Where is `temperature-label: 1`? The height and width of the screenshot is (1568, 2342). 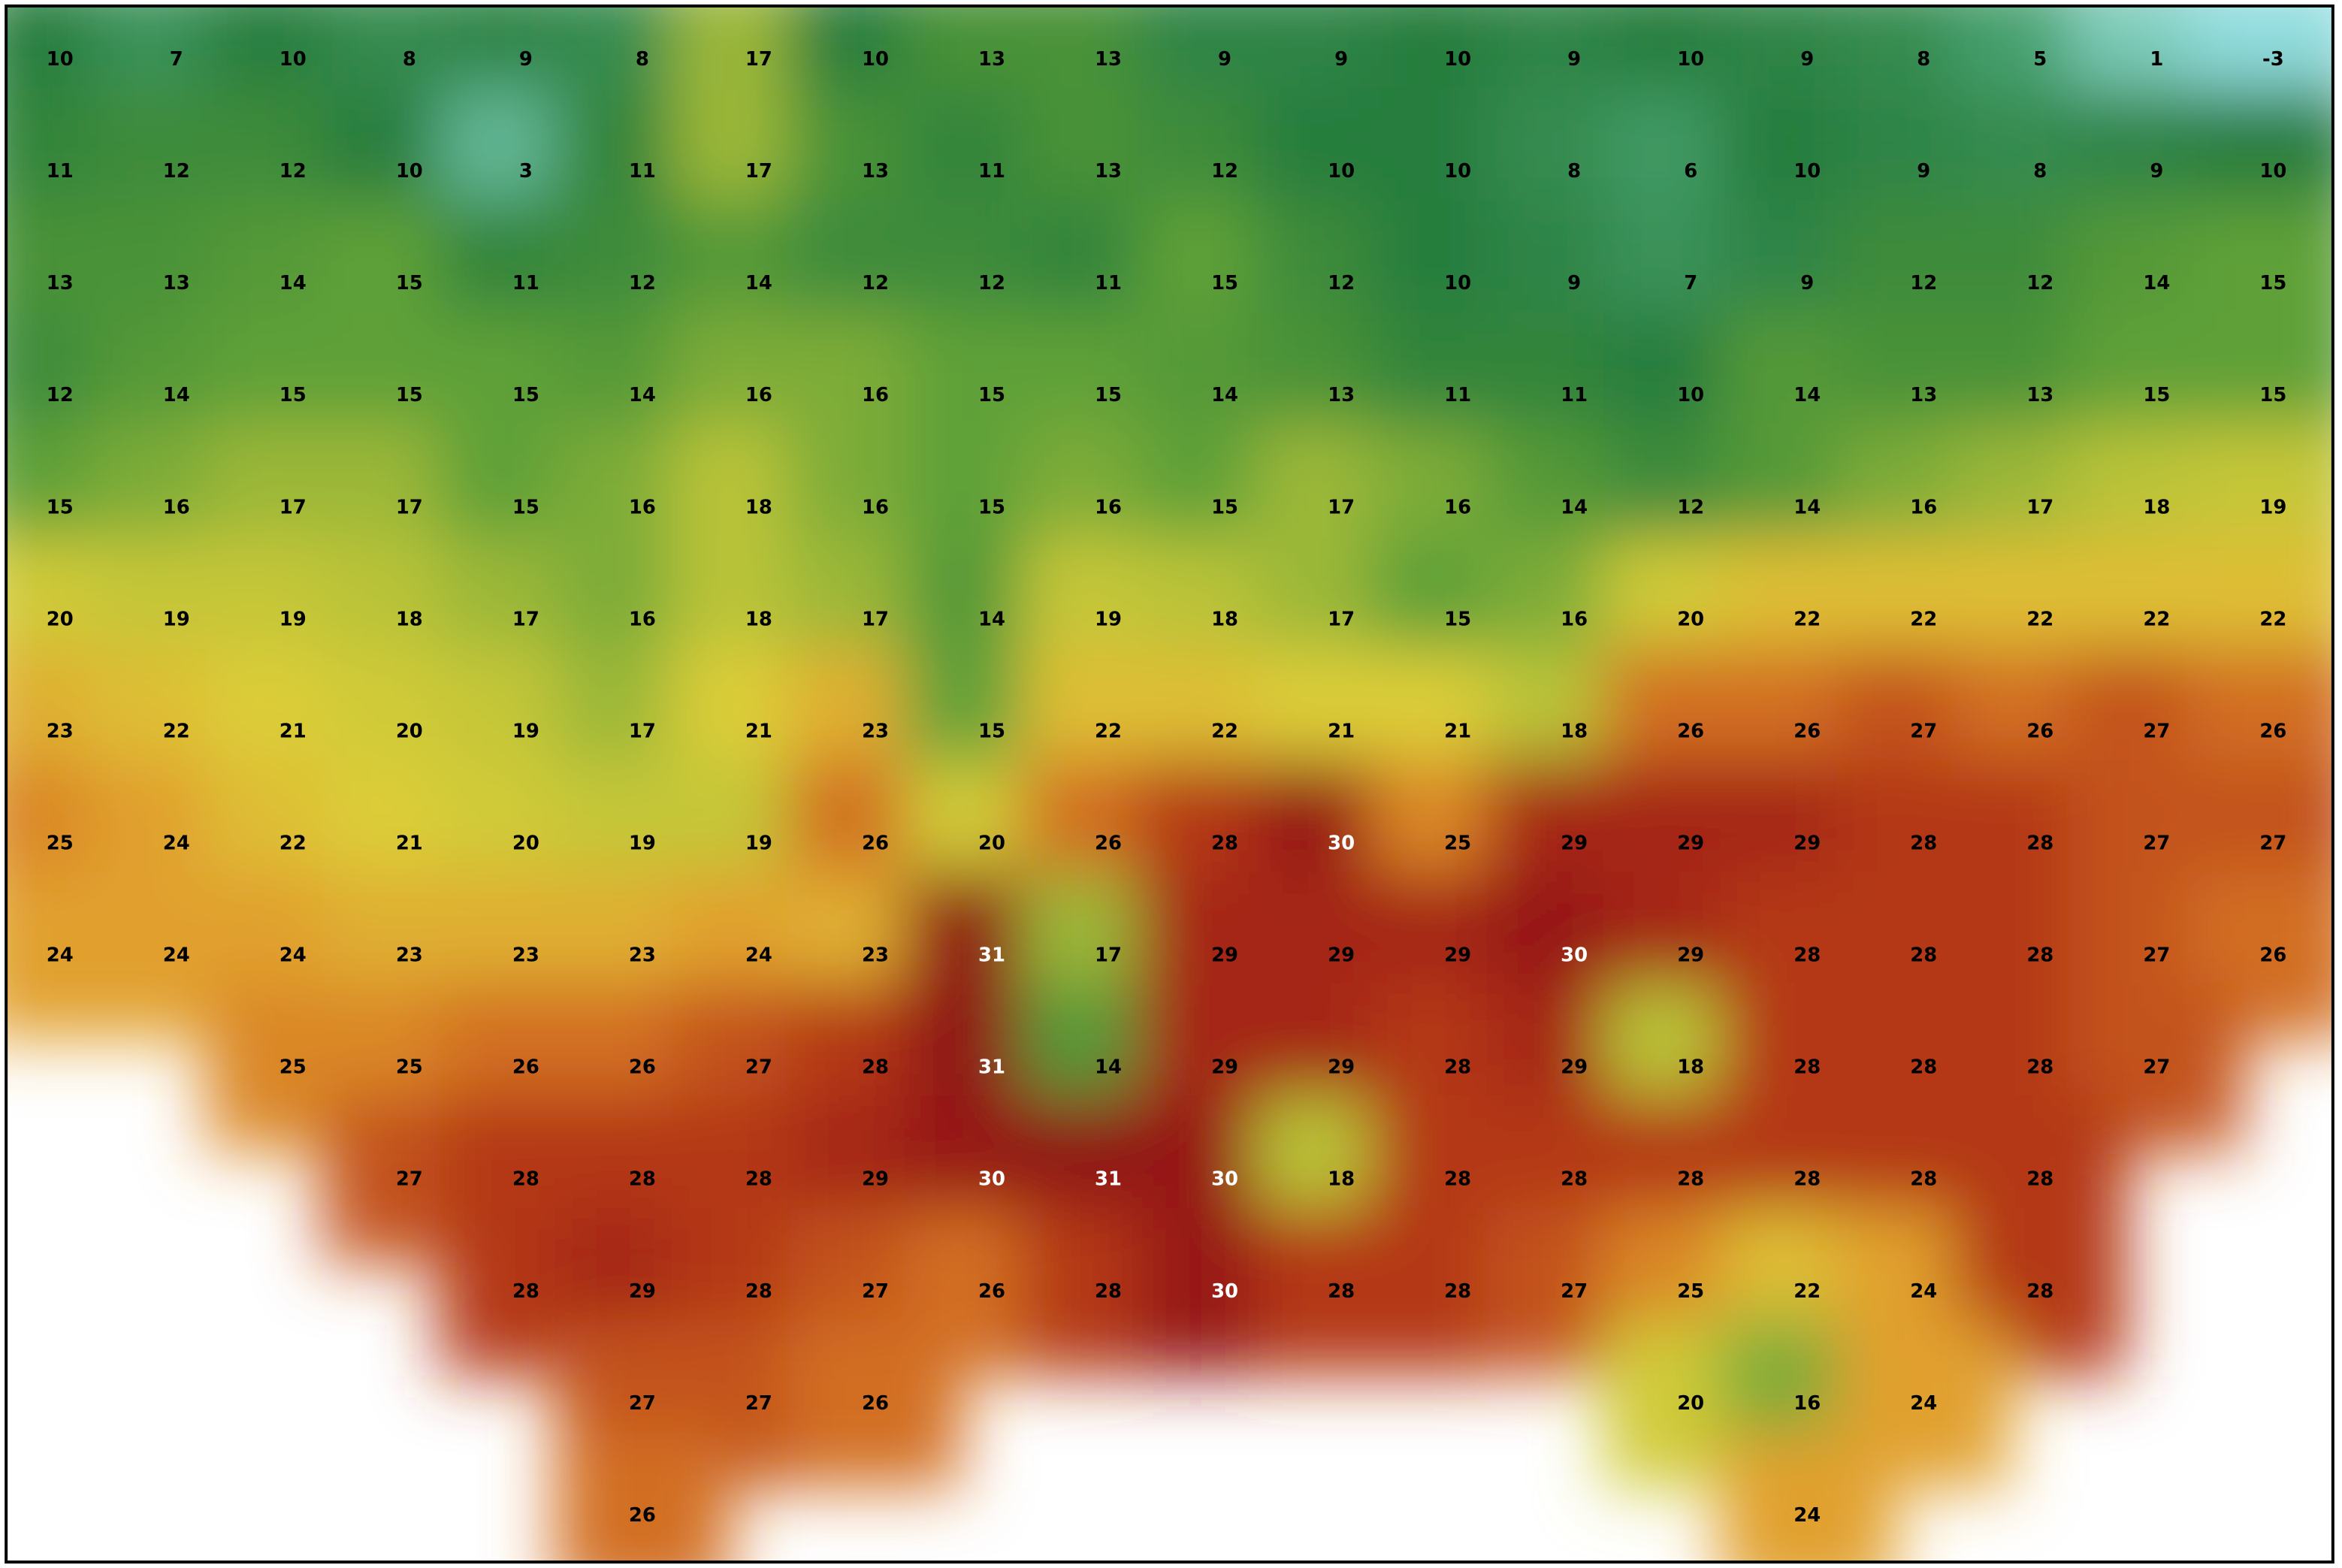 temperature-label: 1 is located at coordinates (2156, 59).